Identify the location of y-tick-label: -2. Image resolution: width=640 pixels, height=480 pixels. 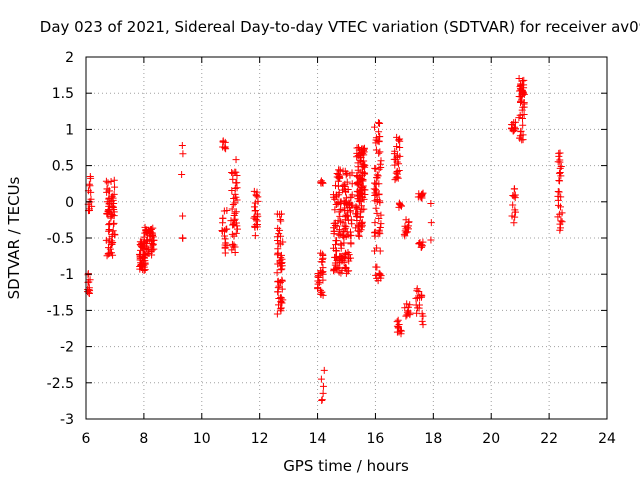
(67, 348).